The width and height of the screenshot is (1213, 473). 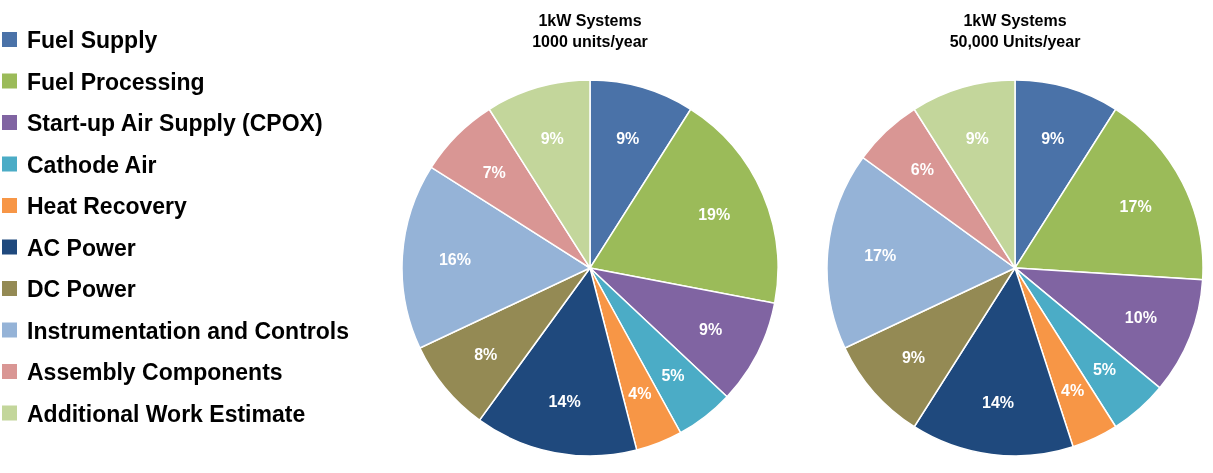 I want to click on data-label: 7%, so click(x=494, y=172).